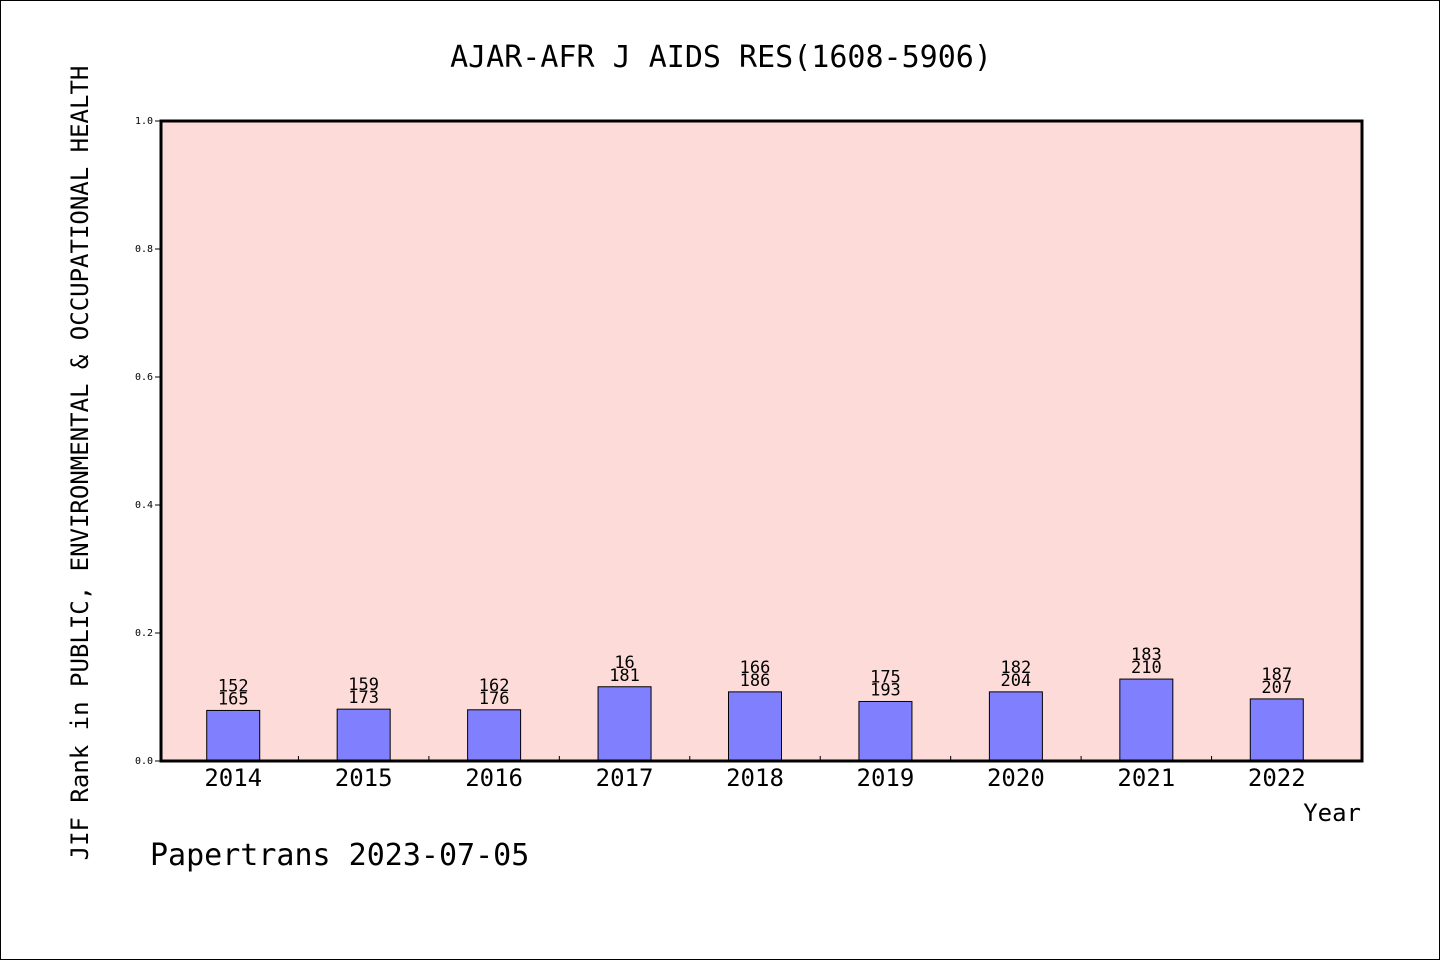  Describe the element at coordinates (755, 681) in the screenshot. I see `bar-total-label: 186` at that location.